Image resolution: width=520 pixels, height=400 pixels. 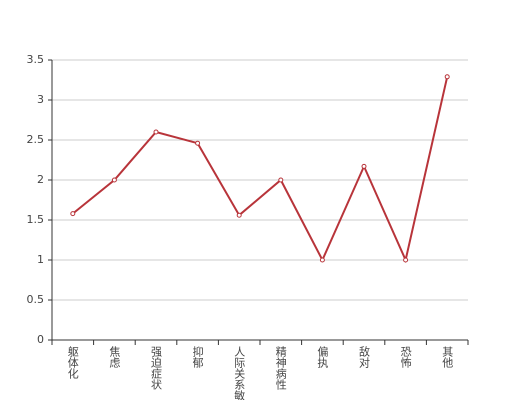 What do you see at coordinates (447, 357) in the screenshot?
I see `x-tick-label: 其他` at bounding box center [447, 357].